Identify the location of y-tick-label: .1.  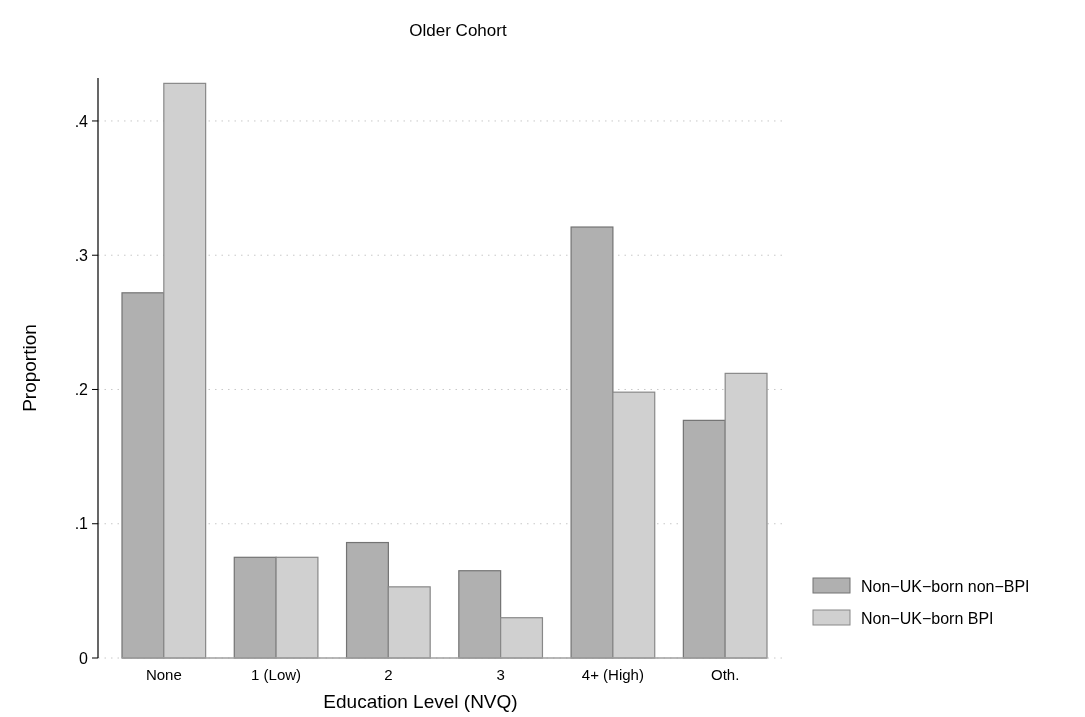
(81, 524).